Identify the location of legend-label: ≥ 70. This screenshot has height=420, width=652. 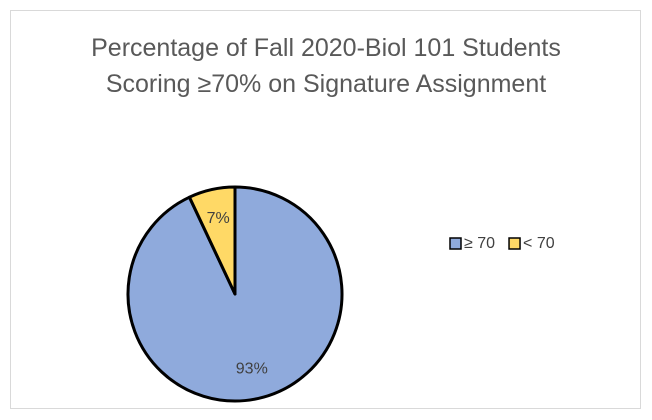
(479, 243).